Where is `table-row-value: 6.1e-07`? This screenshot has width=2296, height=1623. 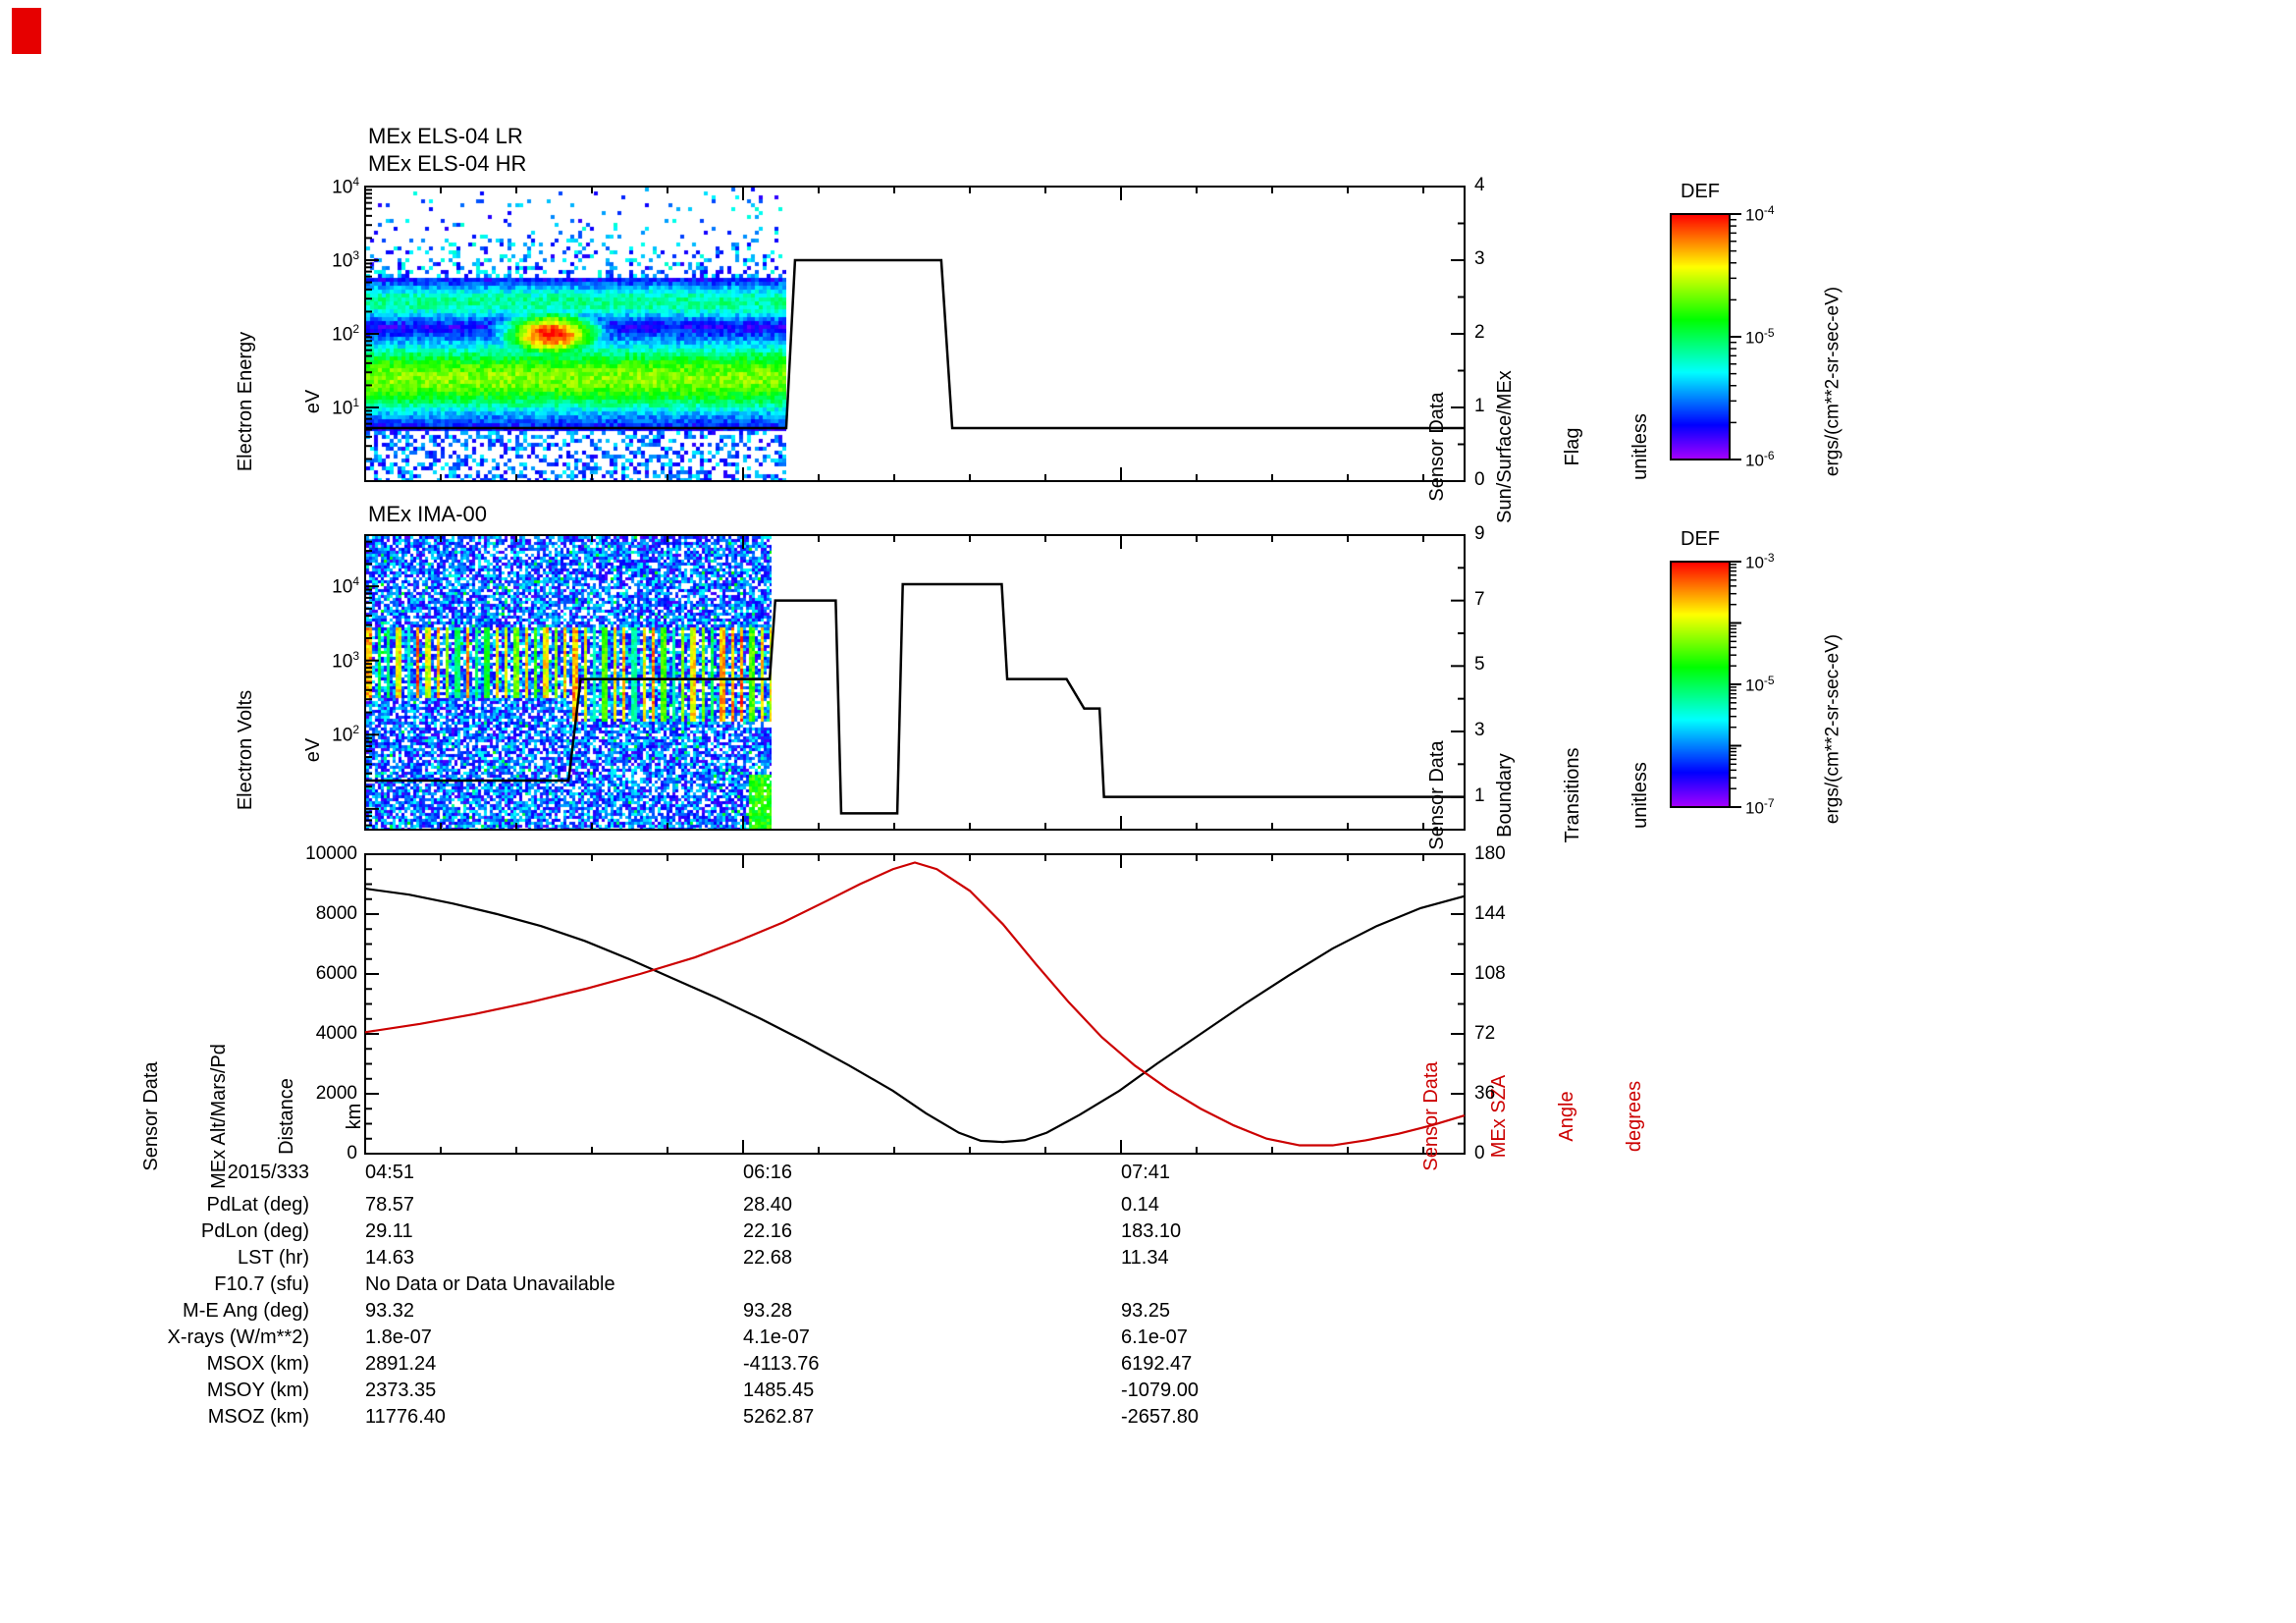
table-row-value: 6.1e-07 is located at coordinates (1154, 1337).